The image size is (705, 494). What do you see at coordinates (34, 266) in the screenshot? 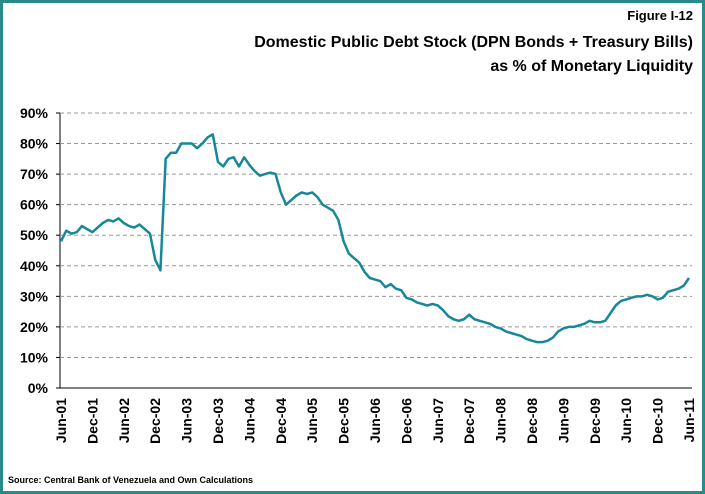
I see `y-tick-label: 40%` at bounding box center [34, 266].